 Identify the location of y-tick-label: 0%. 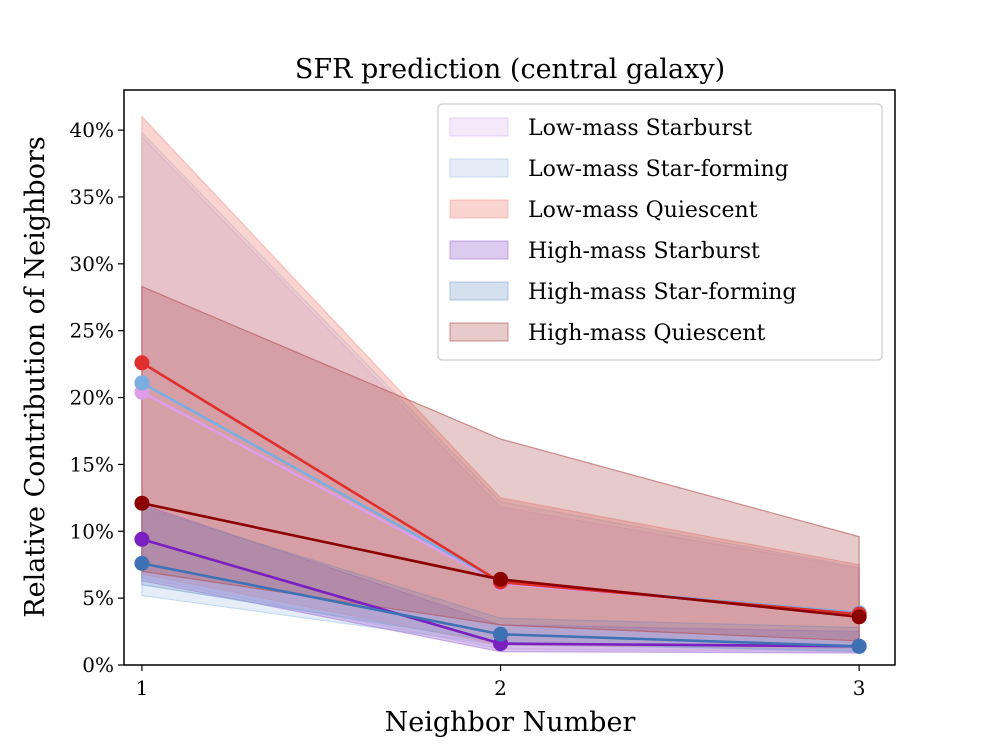
(98, 665).